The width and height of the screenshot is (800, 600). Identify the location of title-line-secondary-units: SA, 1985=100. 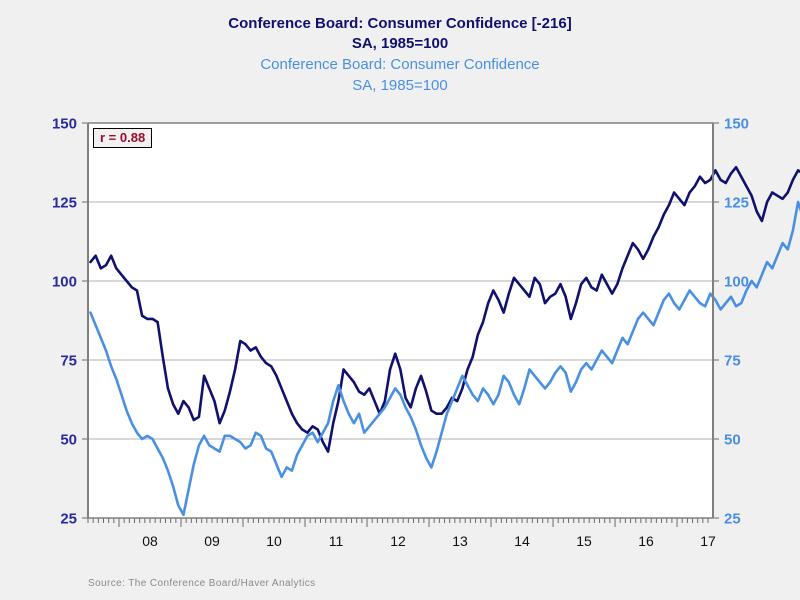
(400, 85).